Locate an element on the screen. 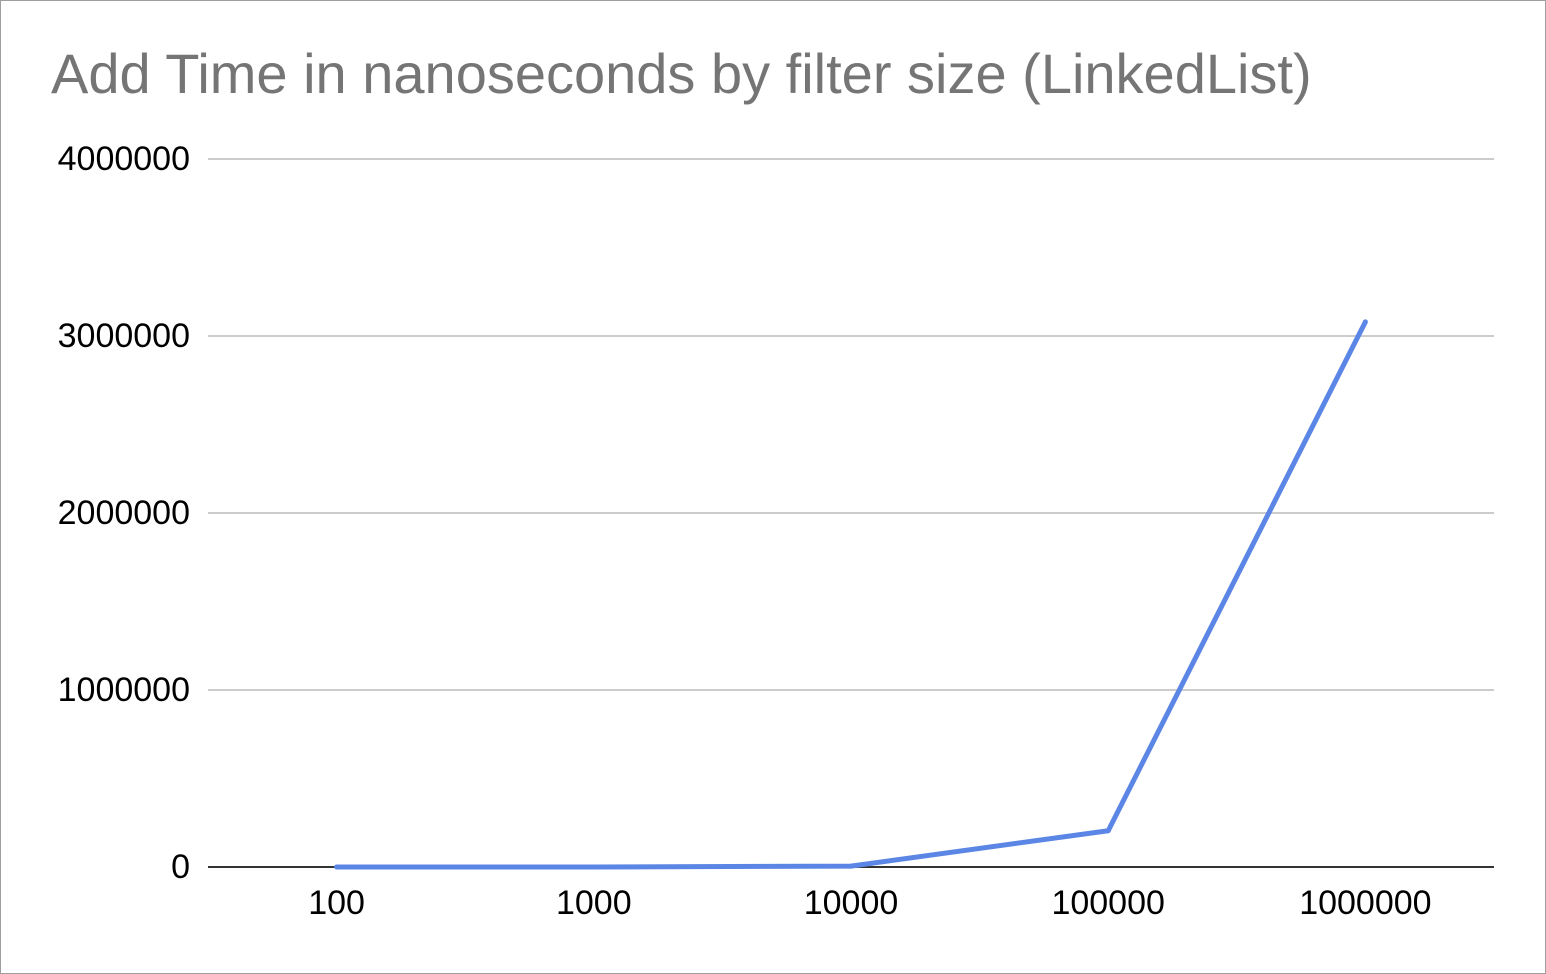 The width and height of the screenshot is (1546, 974). y-axis-ticks: 0 1000000 2000000 3000000 4000000 is located at coordinates (124, 513).